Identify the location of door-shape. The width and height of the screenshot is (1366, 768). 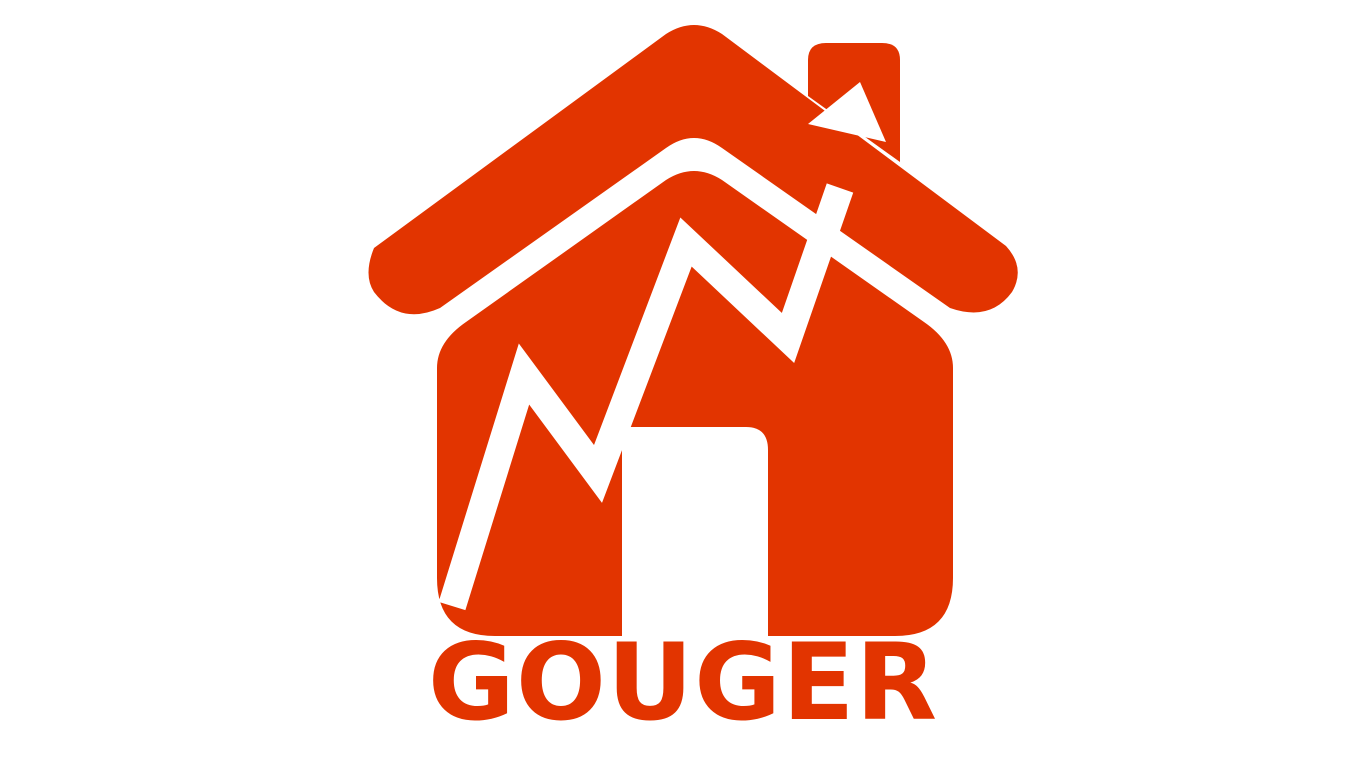
(695, 533).